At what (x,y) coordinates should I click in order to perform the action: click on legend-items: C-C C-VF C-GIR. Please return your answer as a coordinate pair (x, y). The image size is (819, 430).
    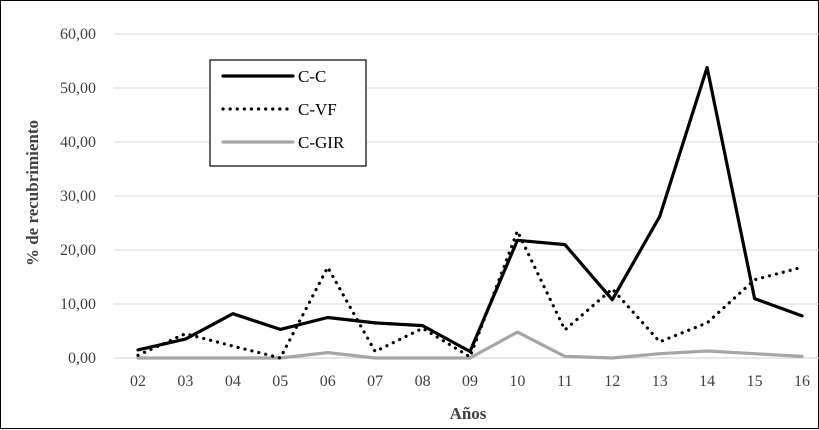
    Looking at the image, I should click on (283, 109).